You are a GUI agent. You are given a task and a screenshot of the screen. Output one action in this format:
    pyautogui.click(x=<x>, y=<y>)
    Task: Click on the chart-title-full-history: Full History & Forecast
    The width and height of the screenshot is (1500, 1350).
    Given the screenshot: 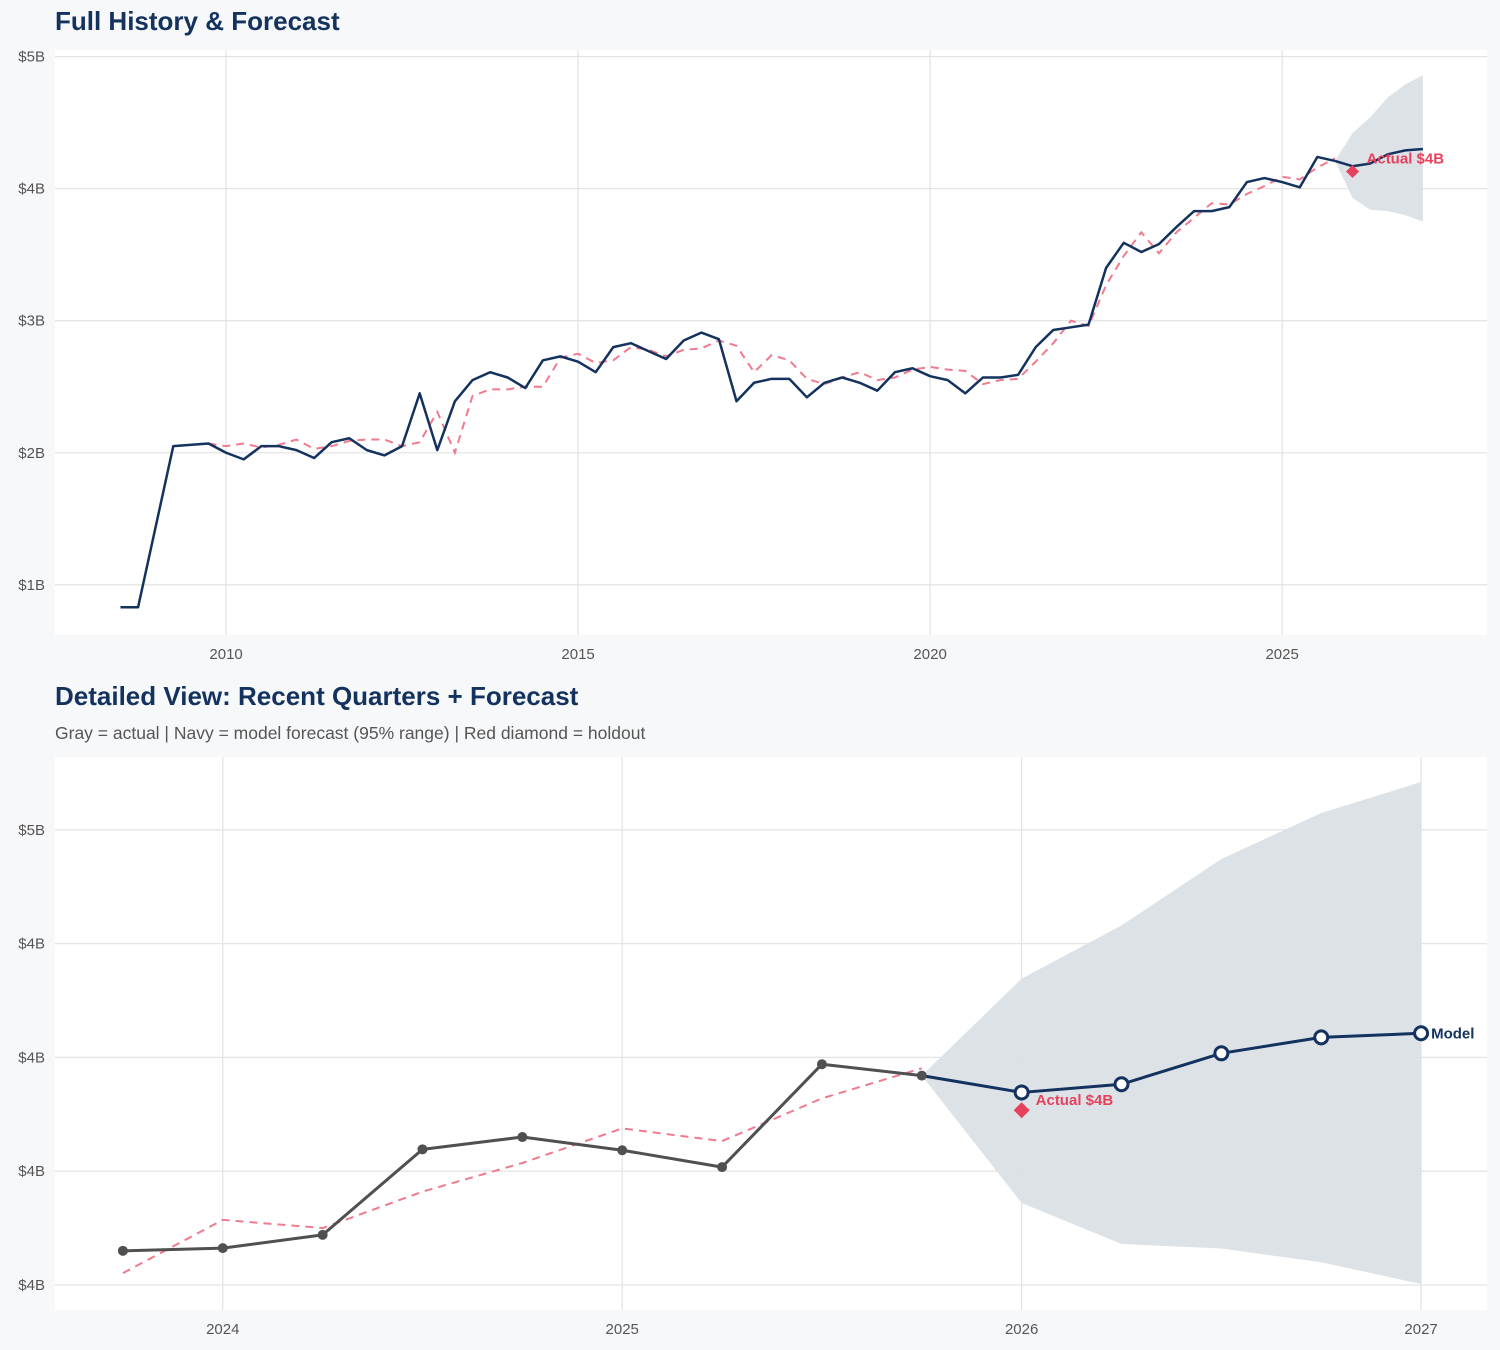 What is the action you would take?
    pyautogui.click(x=197, y=21)
    